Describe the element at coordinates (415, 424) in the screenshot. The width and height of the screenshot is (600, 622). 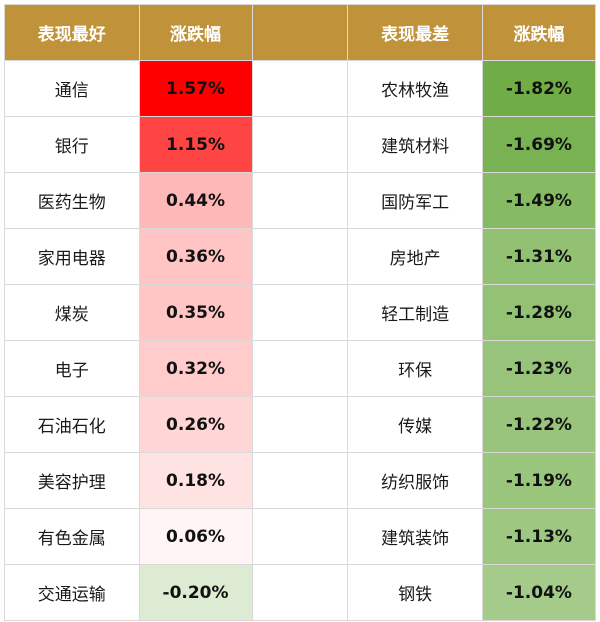
I see `worst-sector-name: 传媒` at that location.